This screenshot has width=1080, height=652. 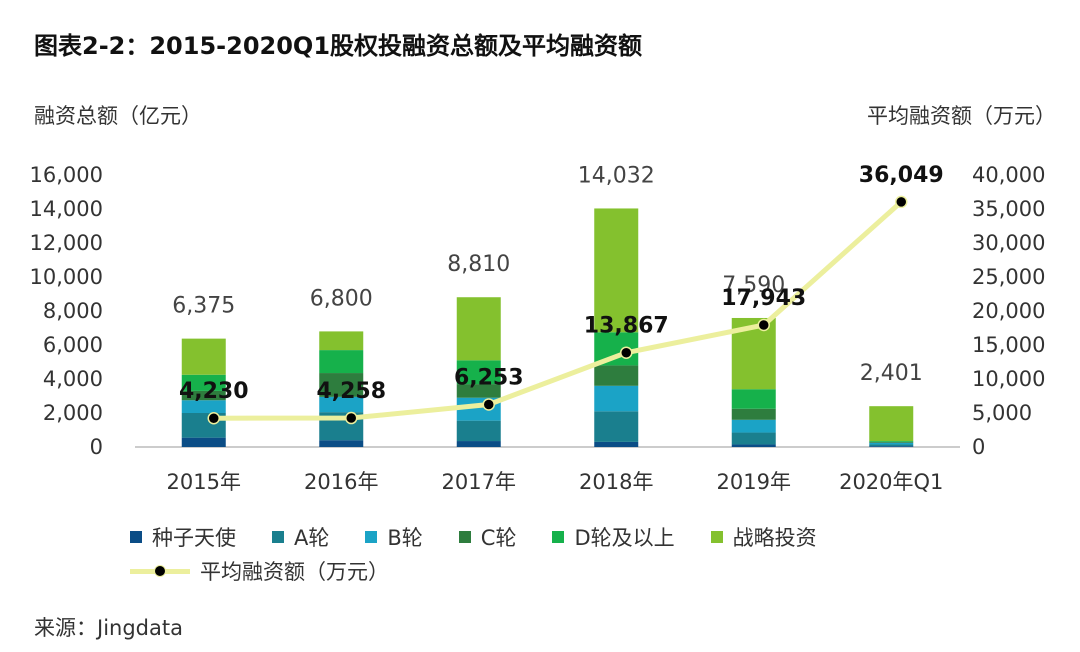 I want to click on y-left-tick-label: 0, so click(x=96, y=447).